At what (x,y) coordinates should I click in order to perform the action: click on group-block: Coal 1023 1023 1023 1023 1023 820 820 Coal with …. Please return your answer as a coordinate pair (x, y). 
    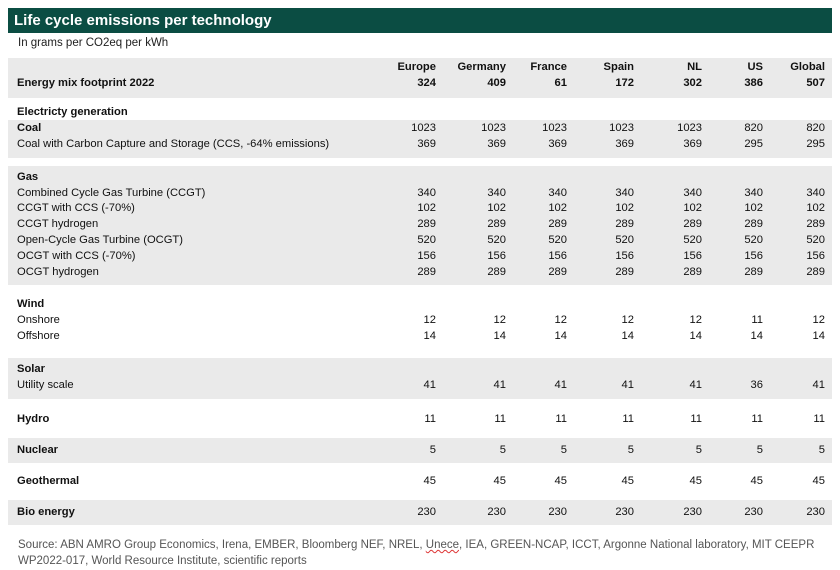
    Looking at the image, I should click on (420, 139).